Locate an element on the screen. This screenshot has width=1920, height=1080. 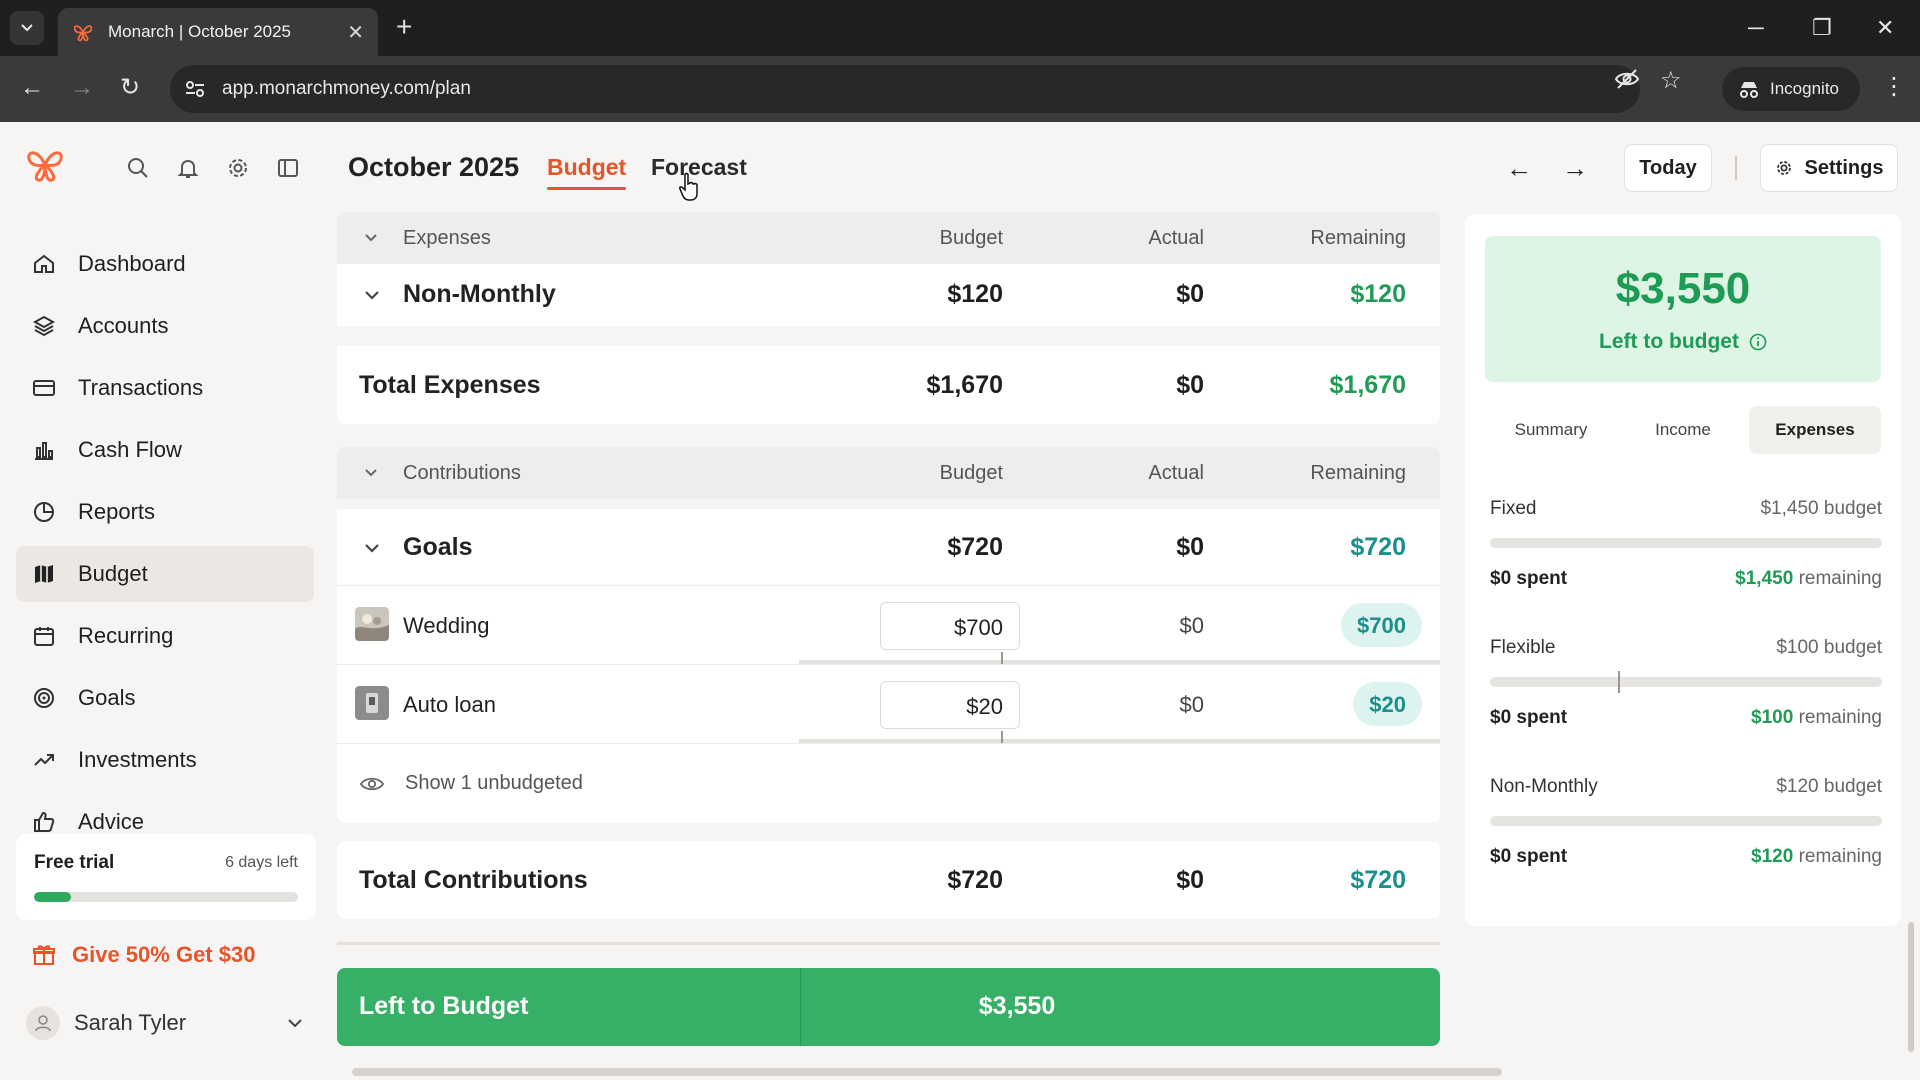
wedding-thumbnail-icon is located at coordinates (372, 624).